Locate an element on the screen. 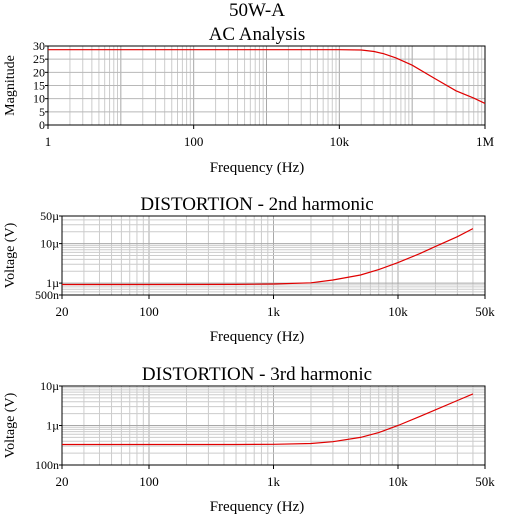 This screenshot has width=515, height=514. x-tick-label: 1M is located at coordinates (485, 141).